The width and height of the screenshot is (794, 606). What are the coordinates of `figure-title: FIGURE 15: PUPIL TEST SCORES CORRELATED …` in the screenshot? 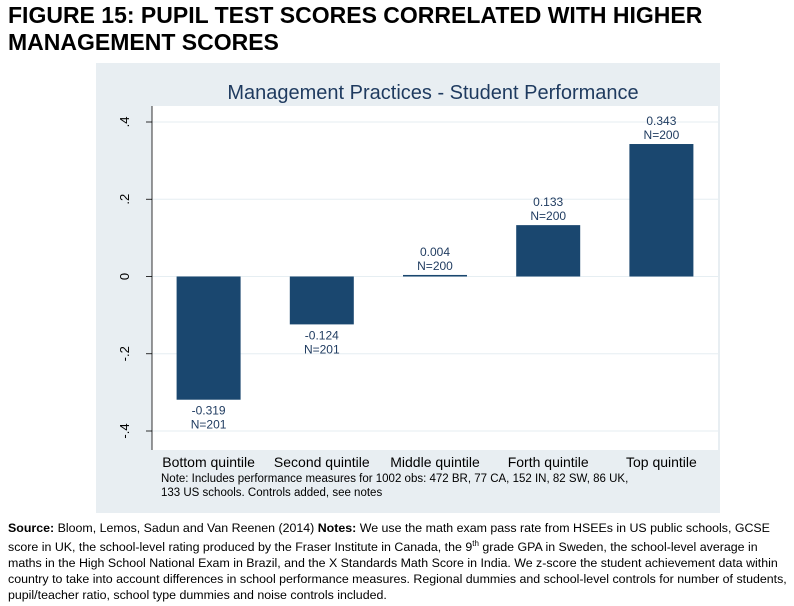 It's located at (355, 28).